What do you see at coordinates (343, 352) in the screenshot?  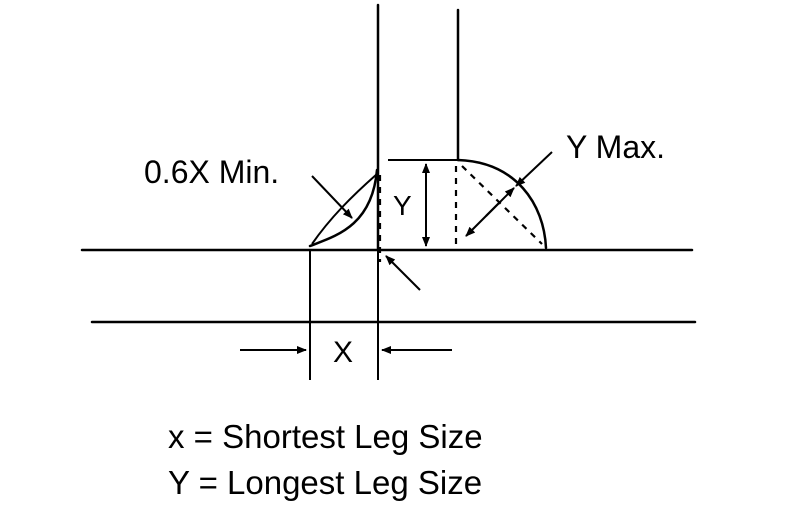 I see `x-leg-label: X` at bounding box center [343, 352].